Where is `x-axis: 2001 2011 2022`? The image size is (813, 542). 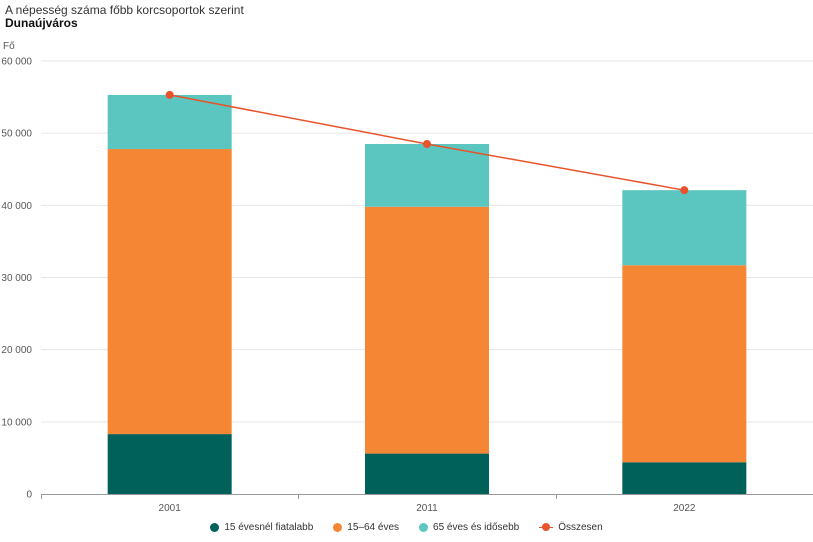
x-axis: 2001 2011 2022 is located at coordinates (427, 504).